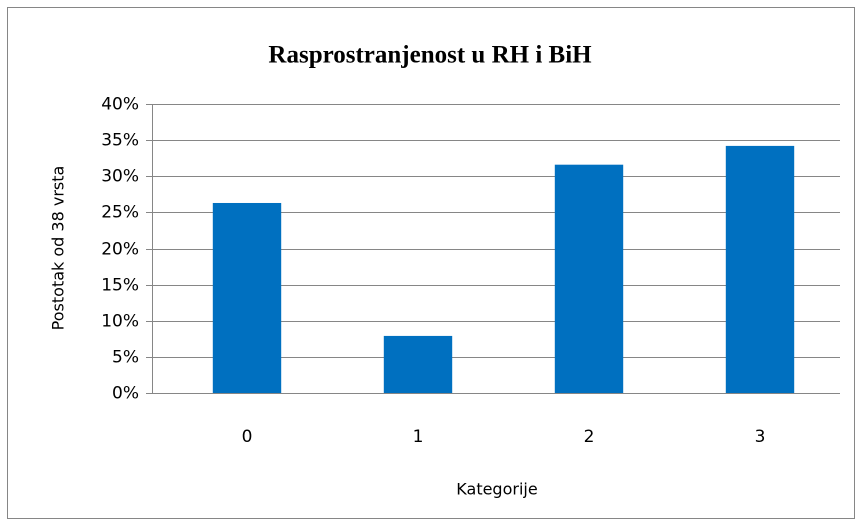  I want to click on x-tick-label: 3, so click(760, 437).